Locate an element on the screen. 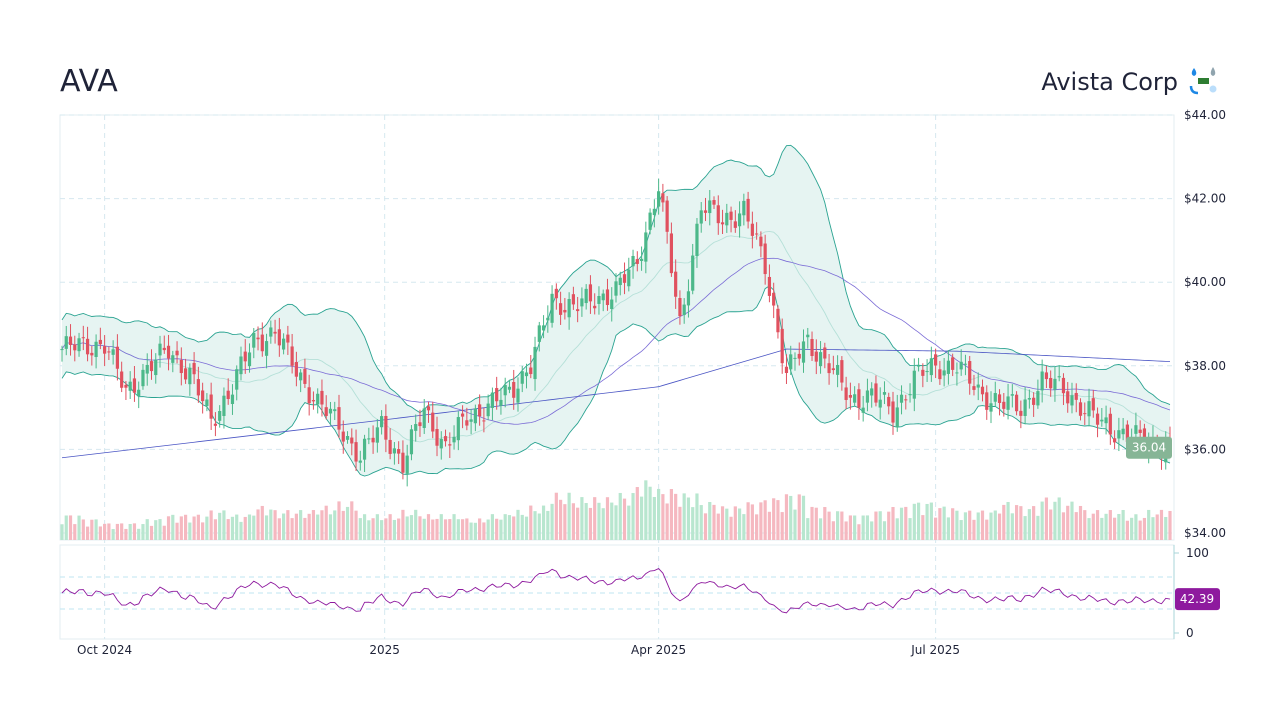 This screenshot has height=720, width=1280. rsi-line is located at coordinates (616, 591).